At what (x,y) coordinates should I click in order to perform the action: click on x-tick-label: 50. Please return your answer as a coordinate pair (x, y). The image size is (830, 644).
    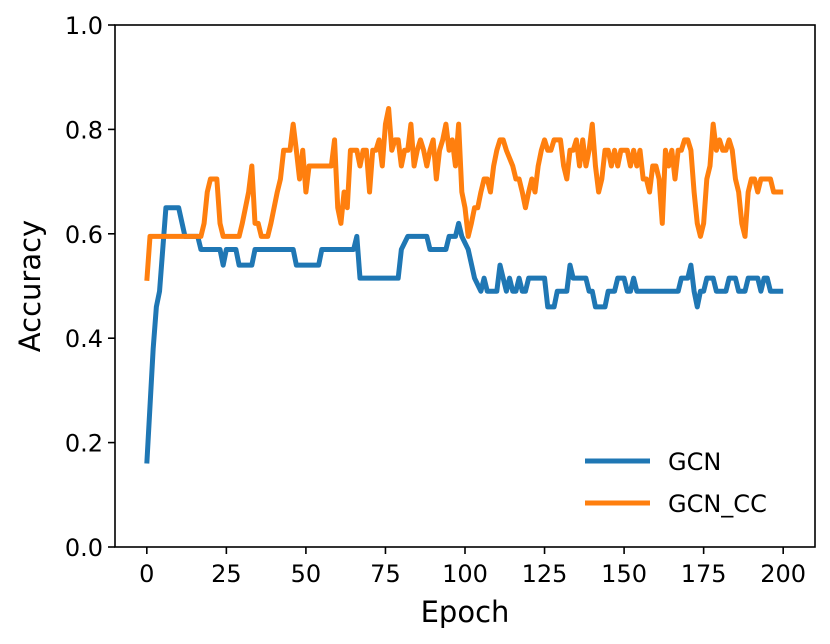
    Looking at the image, I should click on (306, 574).